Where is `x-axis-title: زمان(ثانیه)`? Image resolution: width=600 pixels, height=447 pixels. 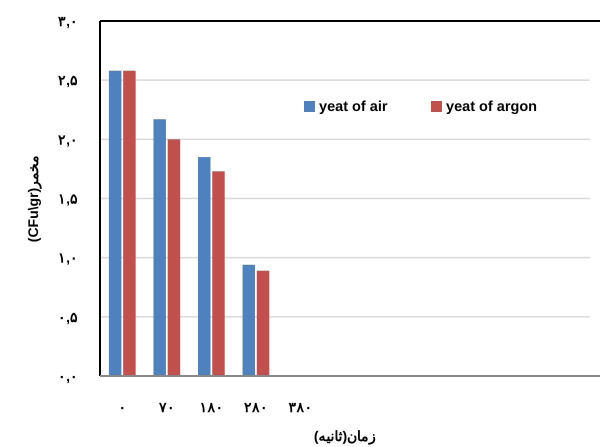 x-axis-title: زمان(ثانیه) is located at coordinates (345, 436).